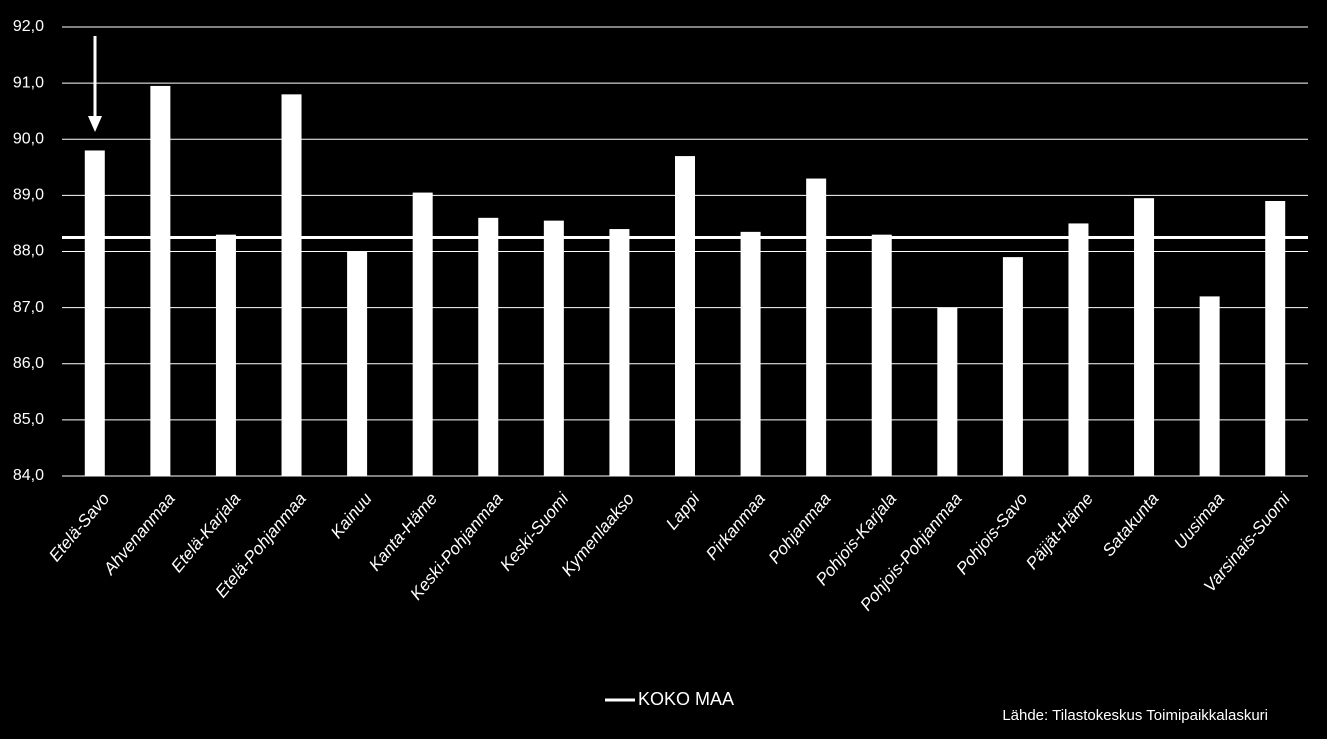 Image resolution: width=1327 pixels, height=739 pixels. What do you see at coordinates (28, 138) in the screenshot?
I see `y-tick-label: 90,0` at bounding box center [28, 138].